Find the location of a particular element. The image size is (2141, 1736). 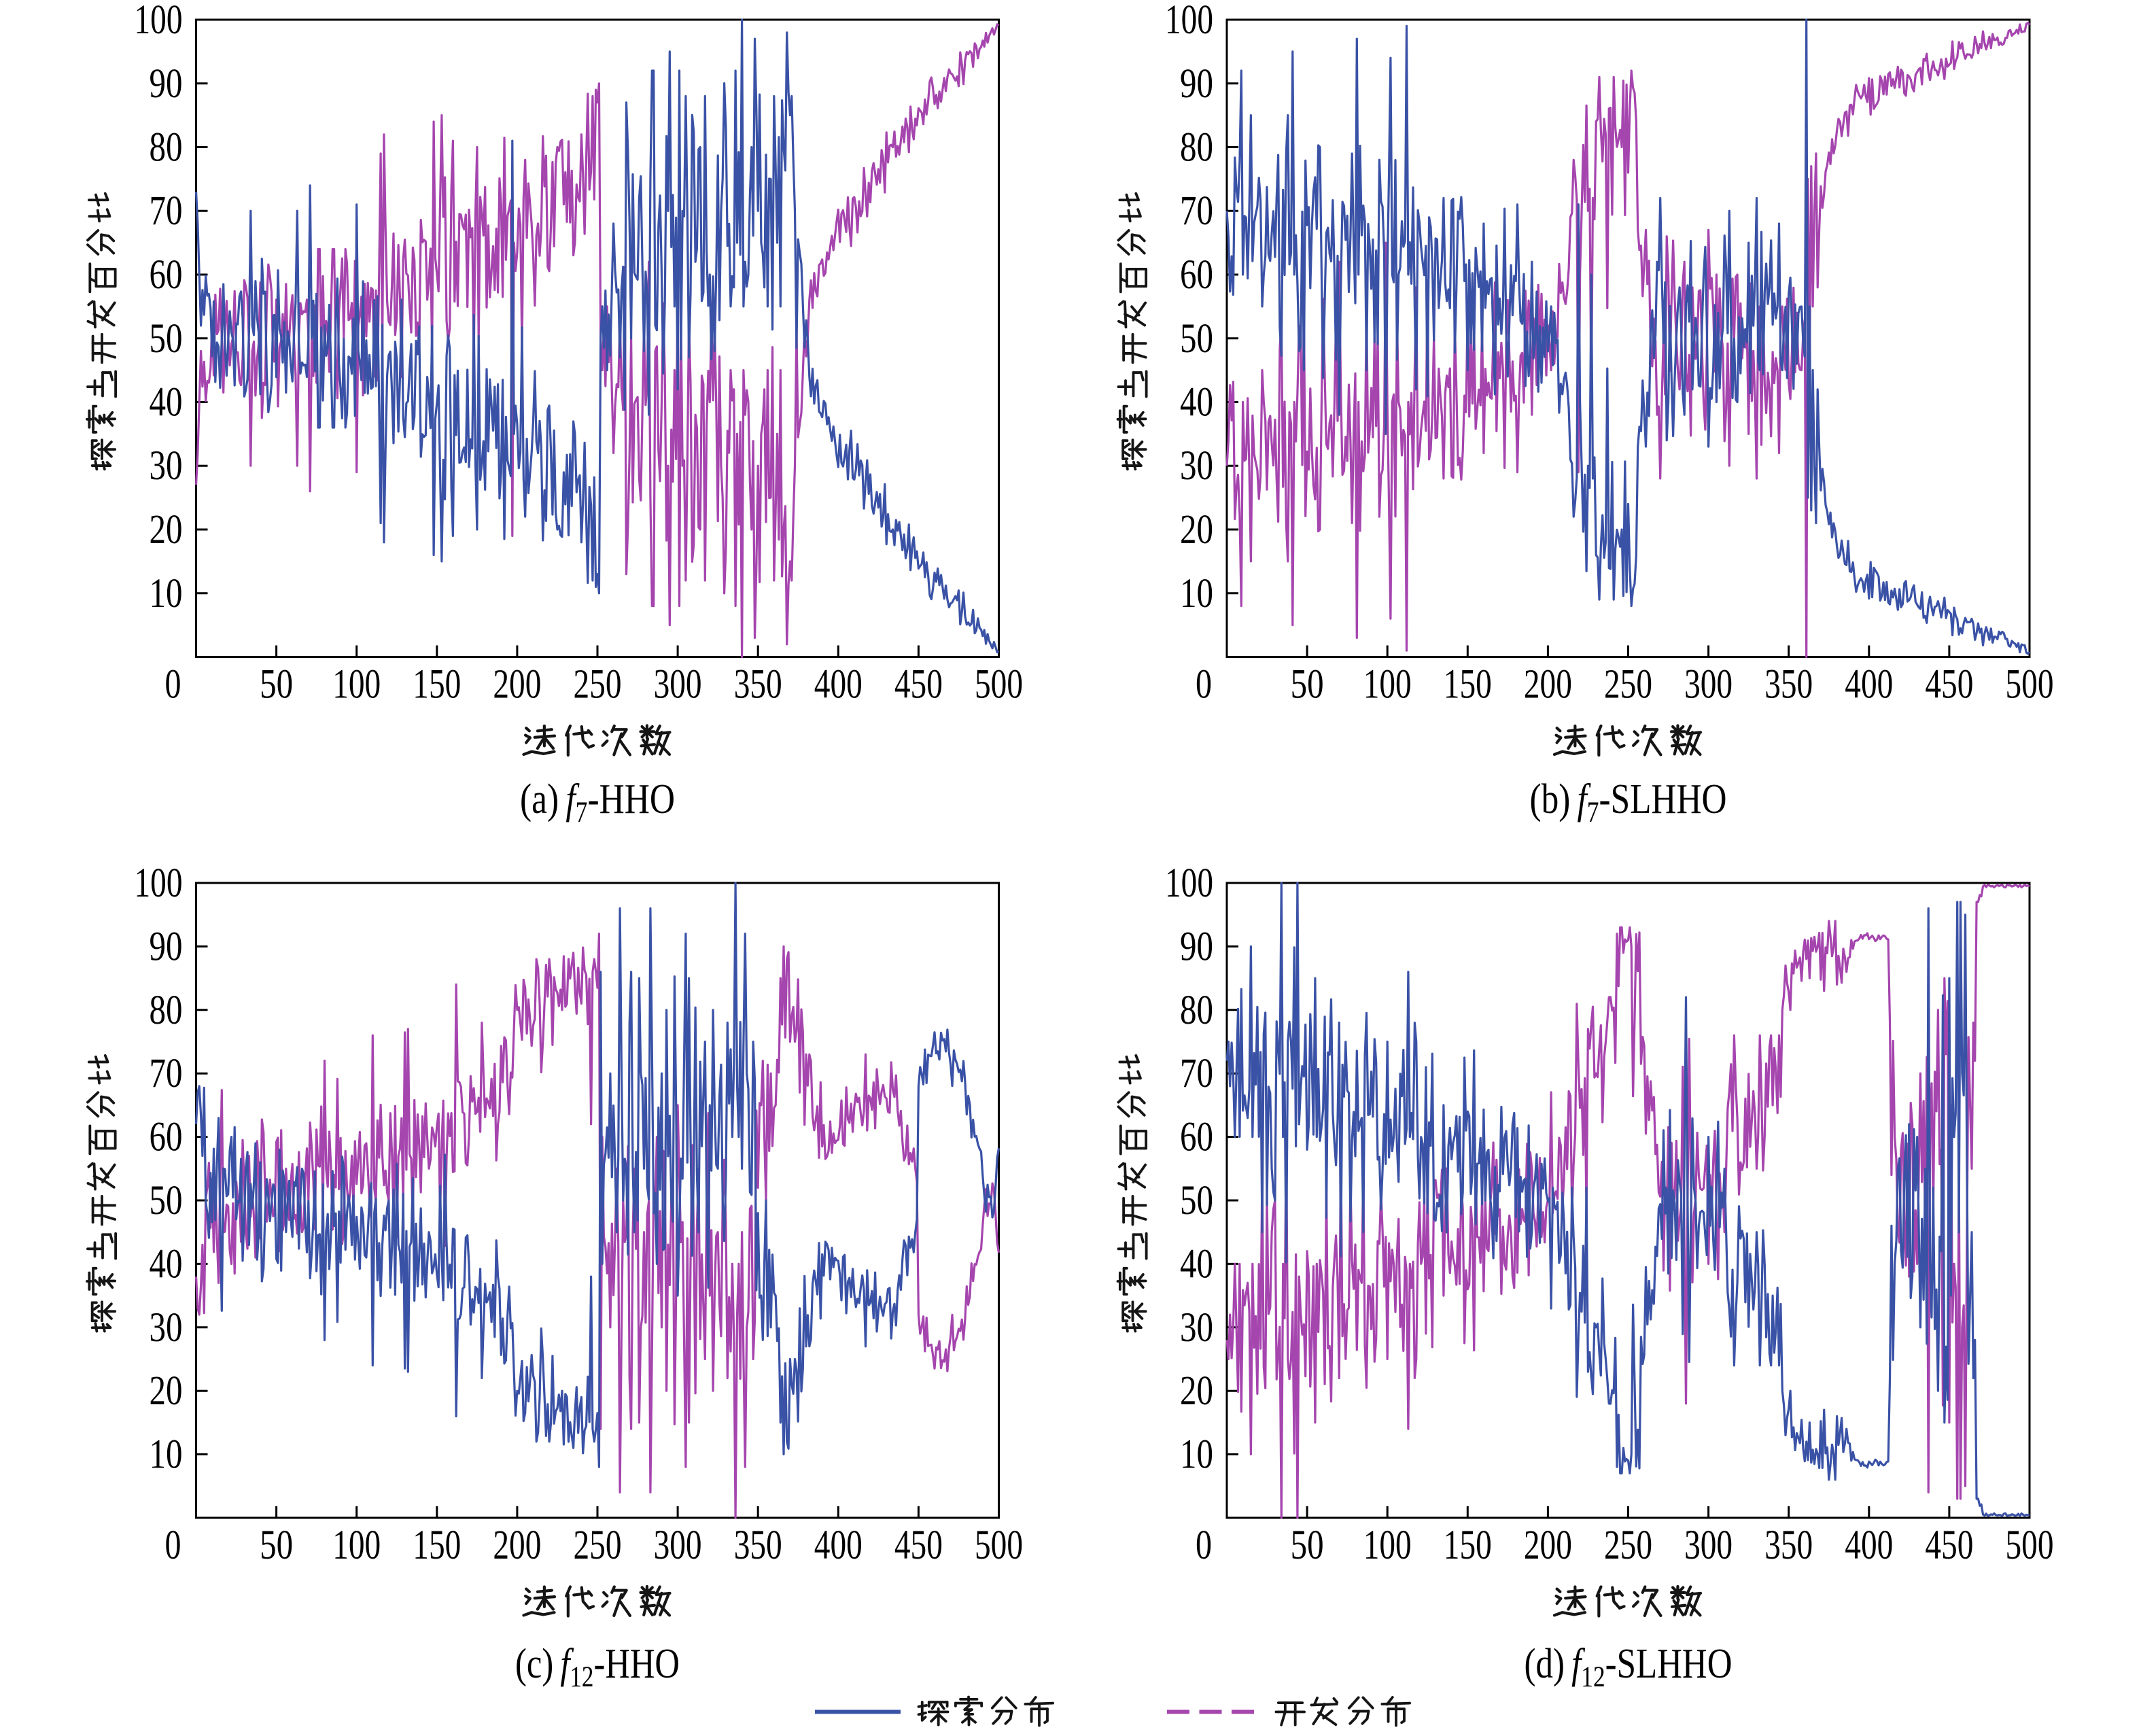

svg-text: (c) f12-HHO is located at coordinates (597, 1667).